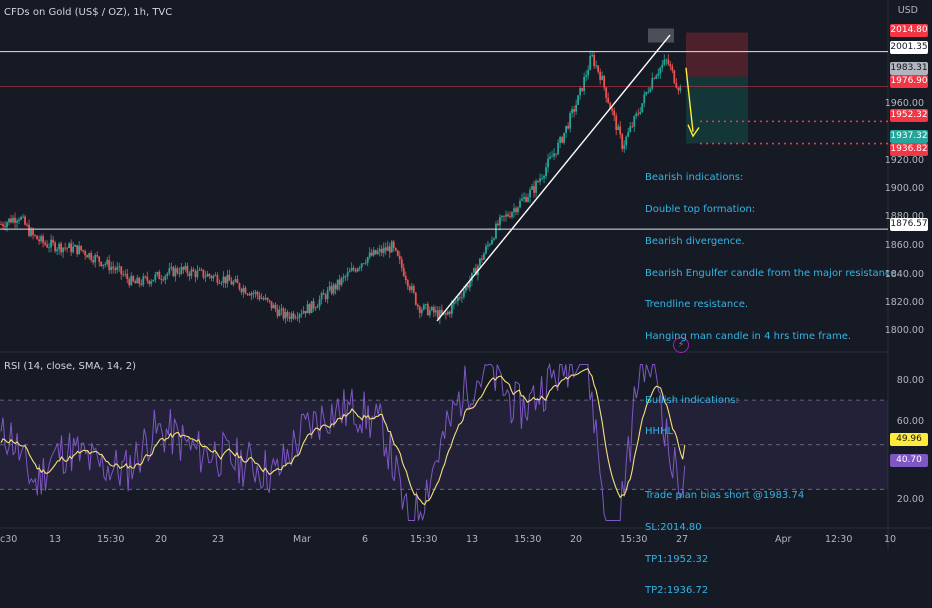 This screenshot has height=608, width=932. I want to click on time-axis-tick: Mar, so click(302, 539).